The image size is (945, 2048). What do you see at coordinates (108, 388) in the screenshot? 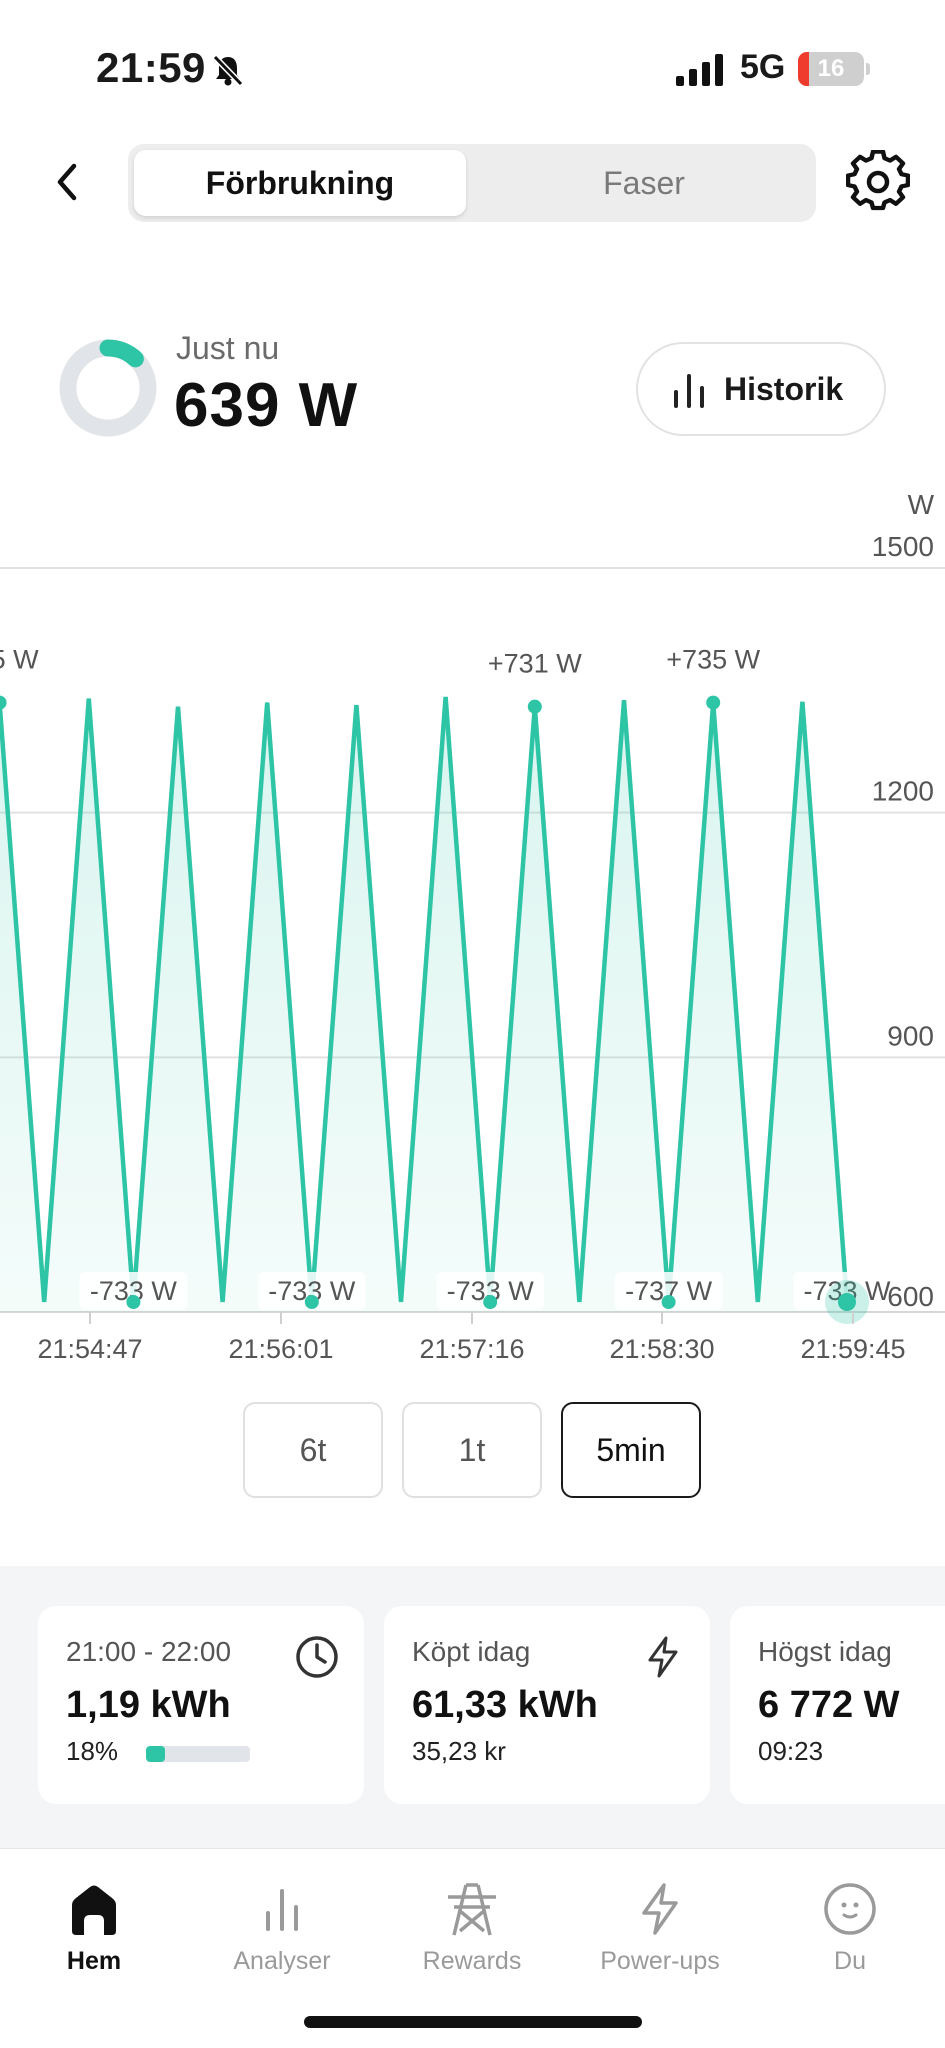
I see `usage-gauge` at bounding box center [108, 388].